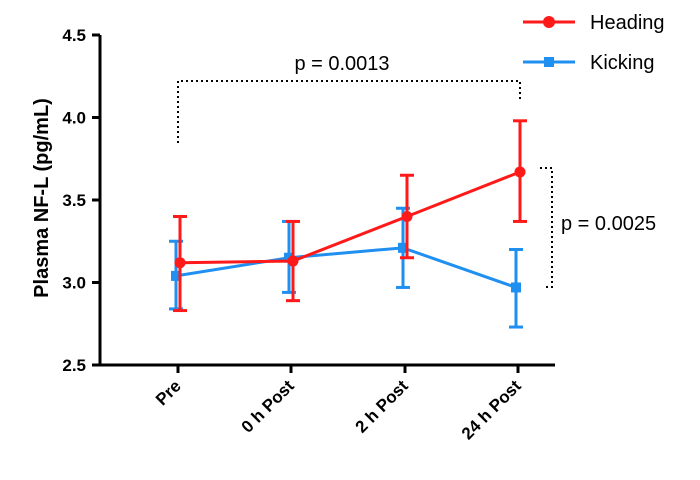 The width and height of the screenshot is (700, 480). Describe the element at coordinates (349, 111) in the screenshot. I see `top-significance-bracket` at that location.